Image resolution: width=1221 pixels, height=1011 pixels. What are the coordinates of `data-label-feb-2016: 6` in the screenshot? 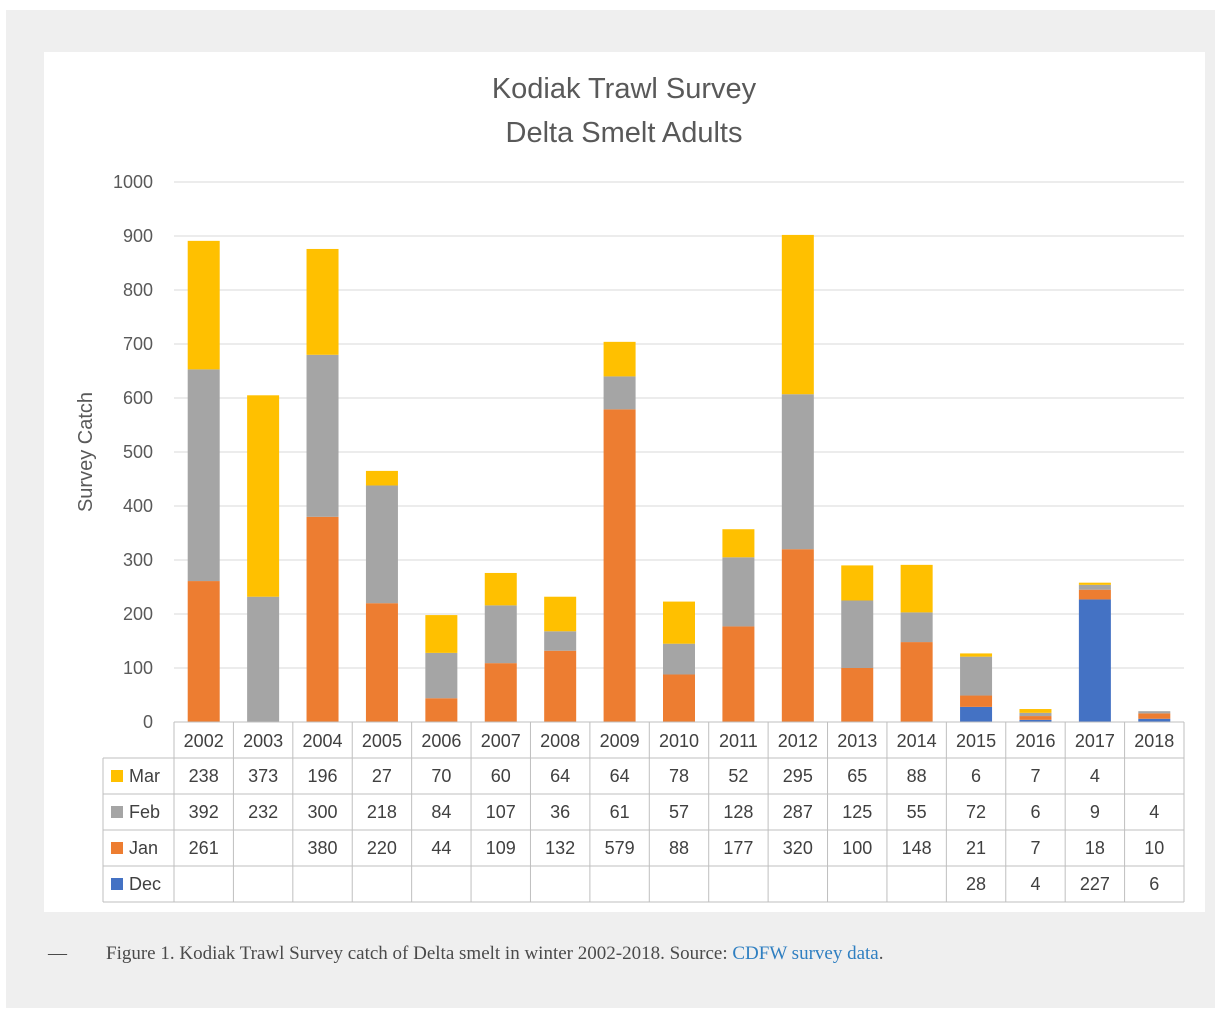 It's located at (1035, 812).